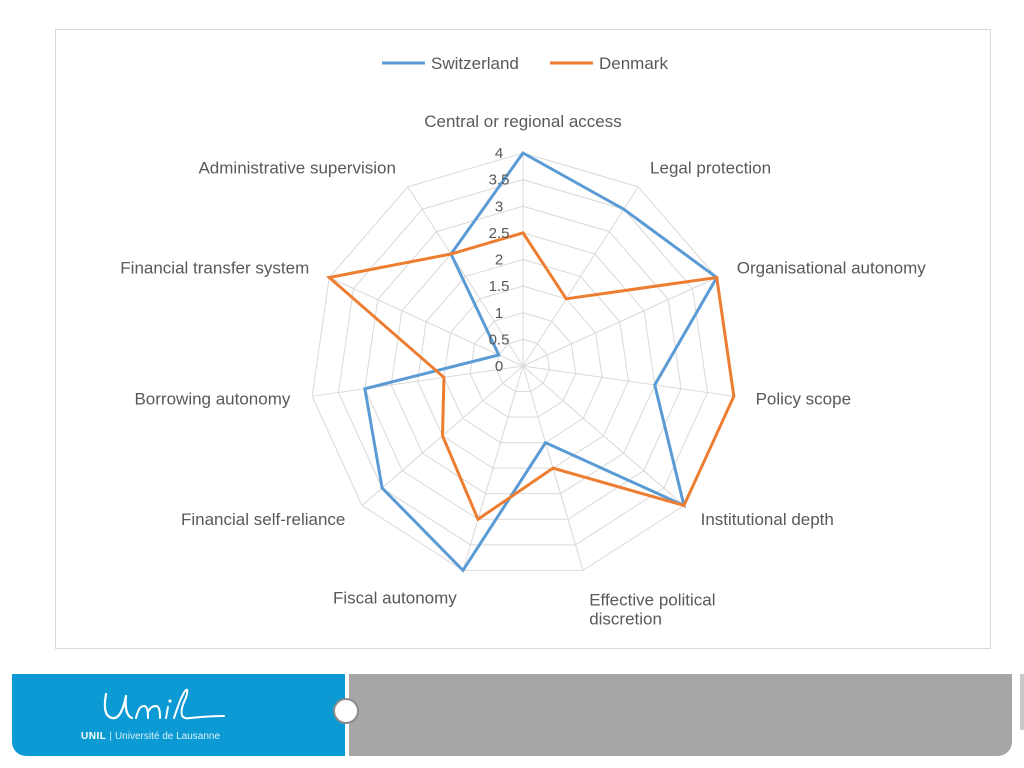 This screenshot has width=1024, height=768. What do you see at coordinates (499, 180) in the screenshot?
I see `tick-label-3.5: 3.5` at bounding box center [499, 180].